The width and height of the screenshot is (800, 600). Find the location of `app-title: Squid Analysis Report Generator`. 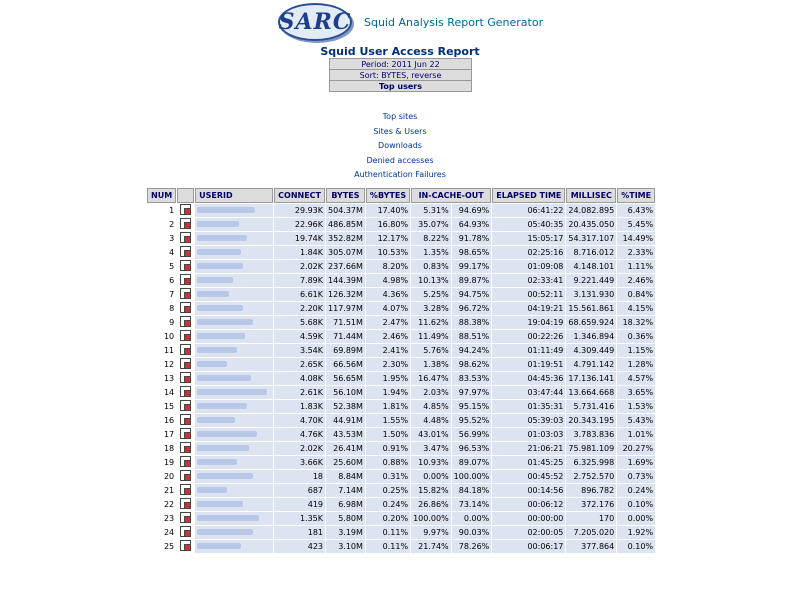

app-title: Squid Analysis Report Generator is located at coordinates (454, 22).